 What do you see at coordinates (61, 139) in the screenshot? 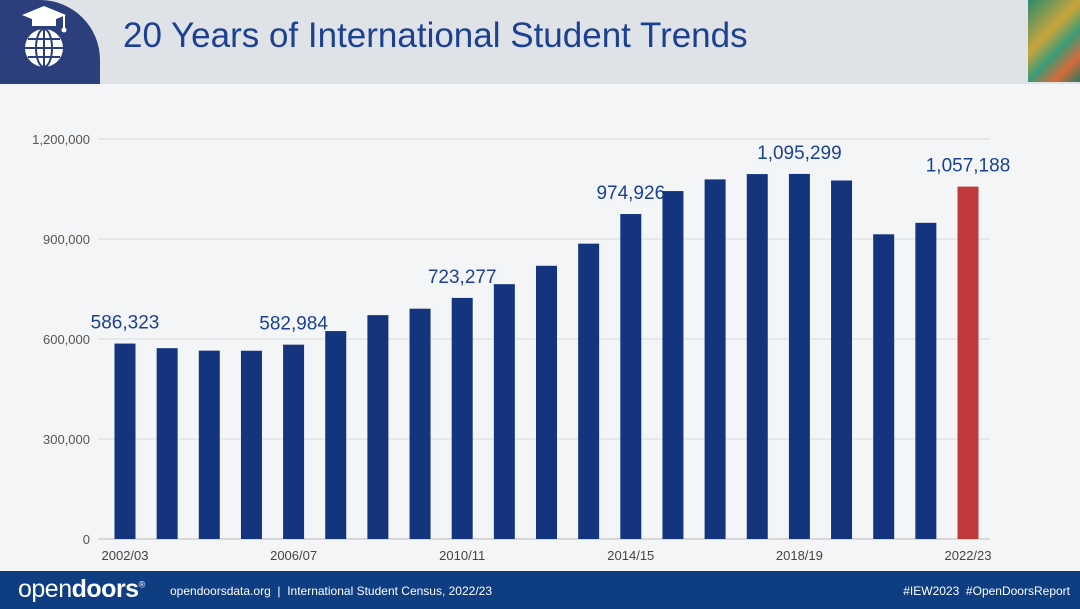
I see `y-tick-label: 1,200,000` at bounding box center [61, 139].